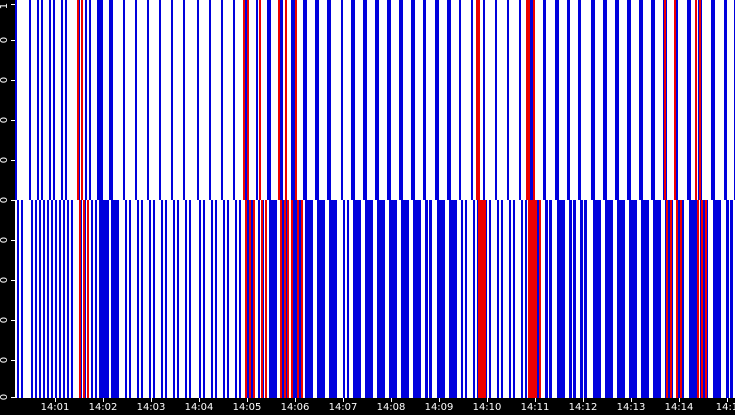  I want to click on x-tick-label: 14:03, so click(151, 407).